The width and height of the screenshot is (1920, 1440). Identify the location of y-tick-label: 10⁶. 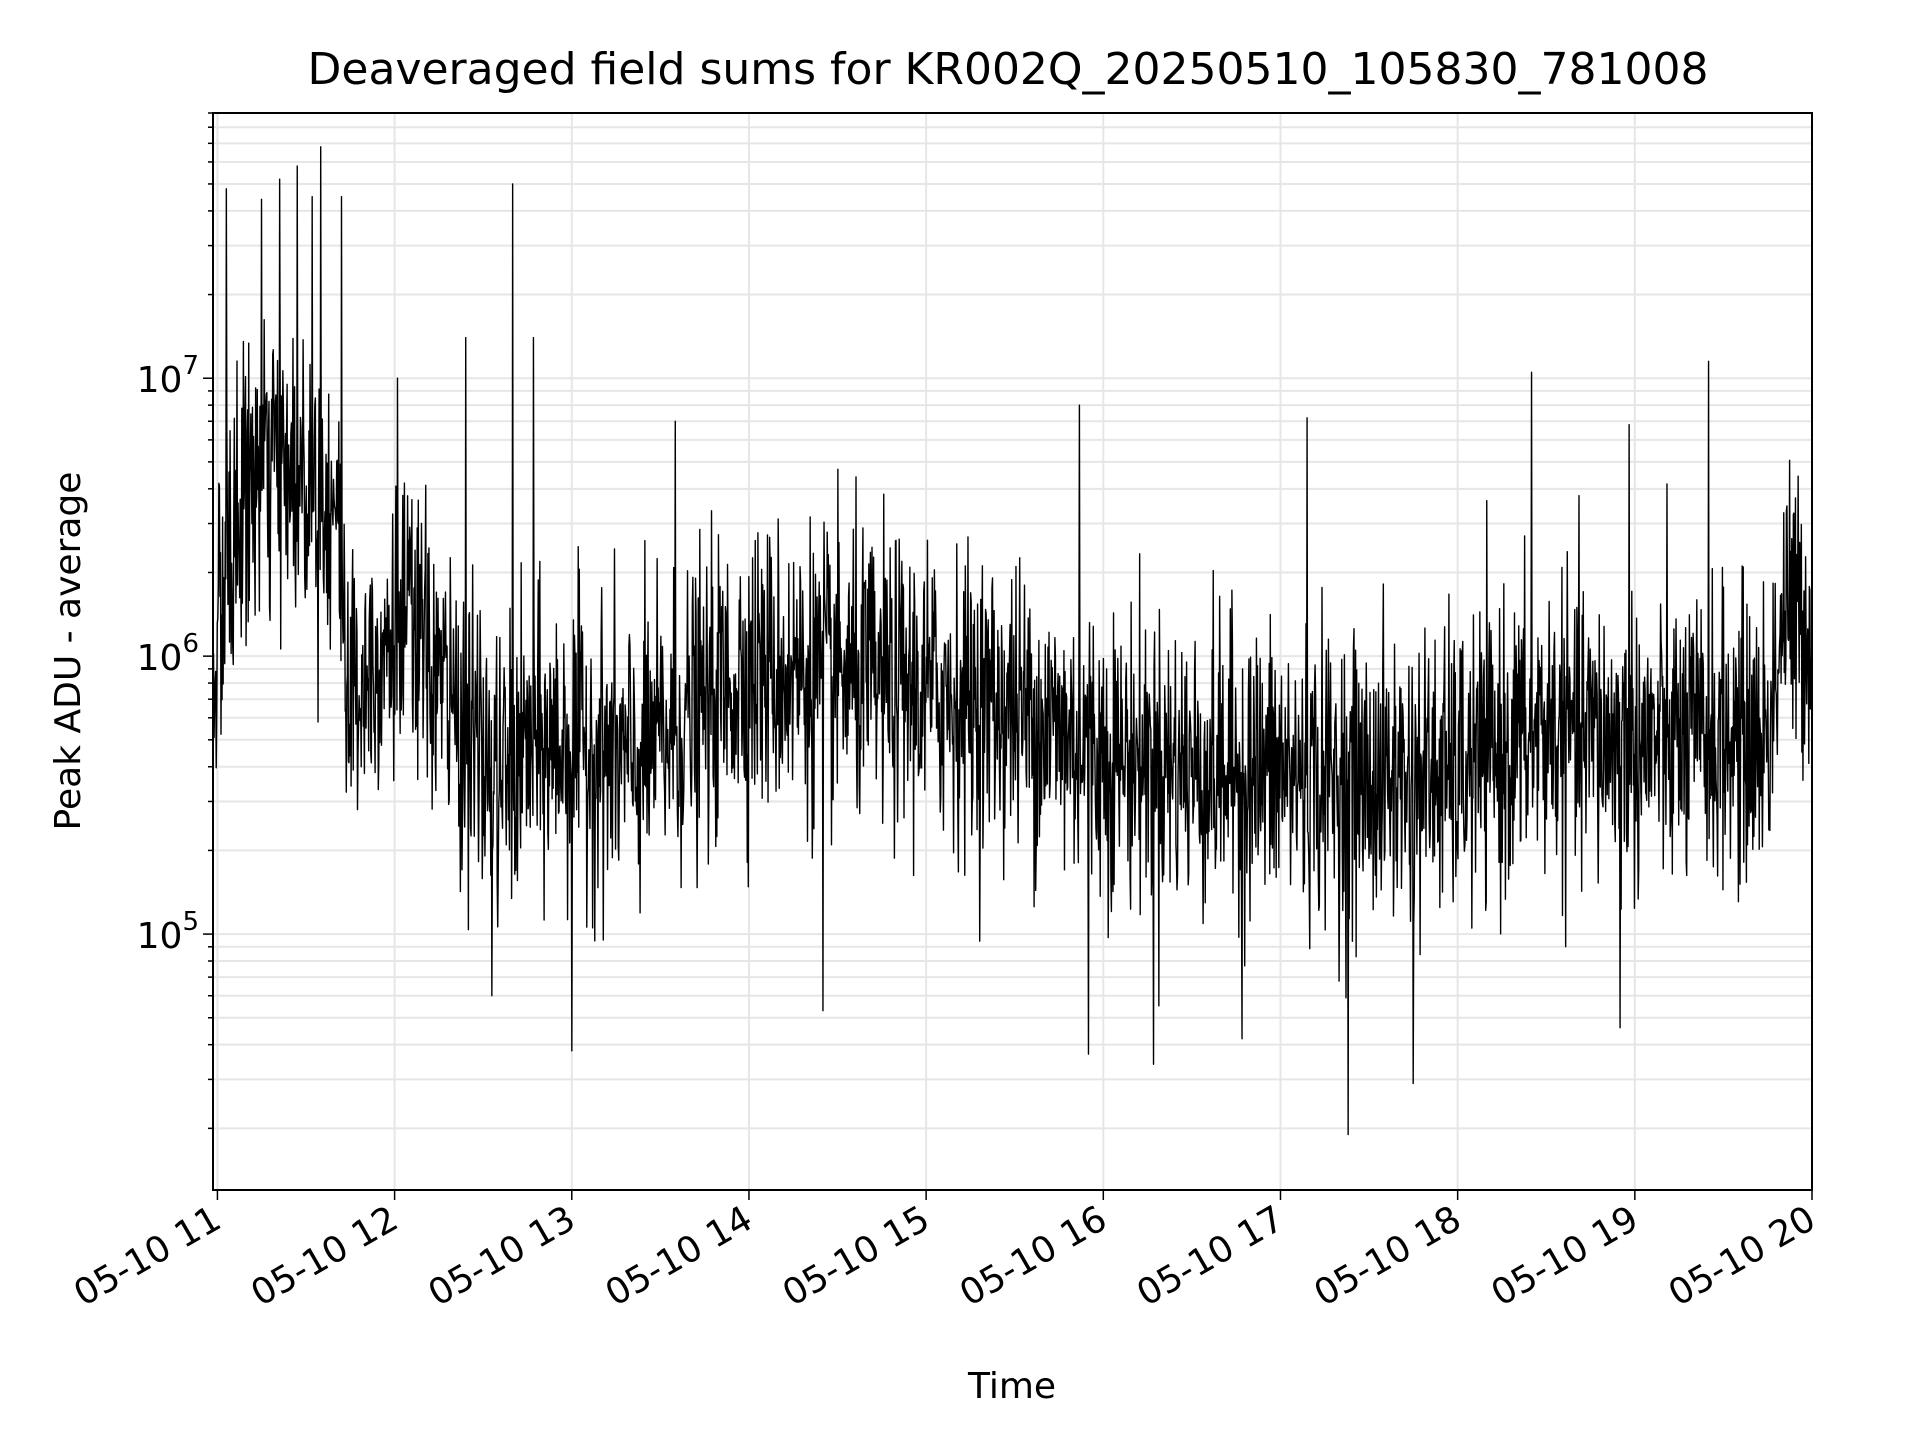
(168, 654).